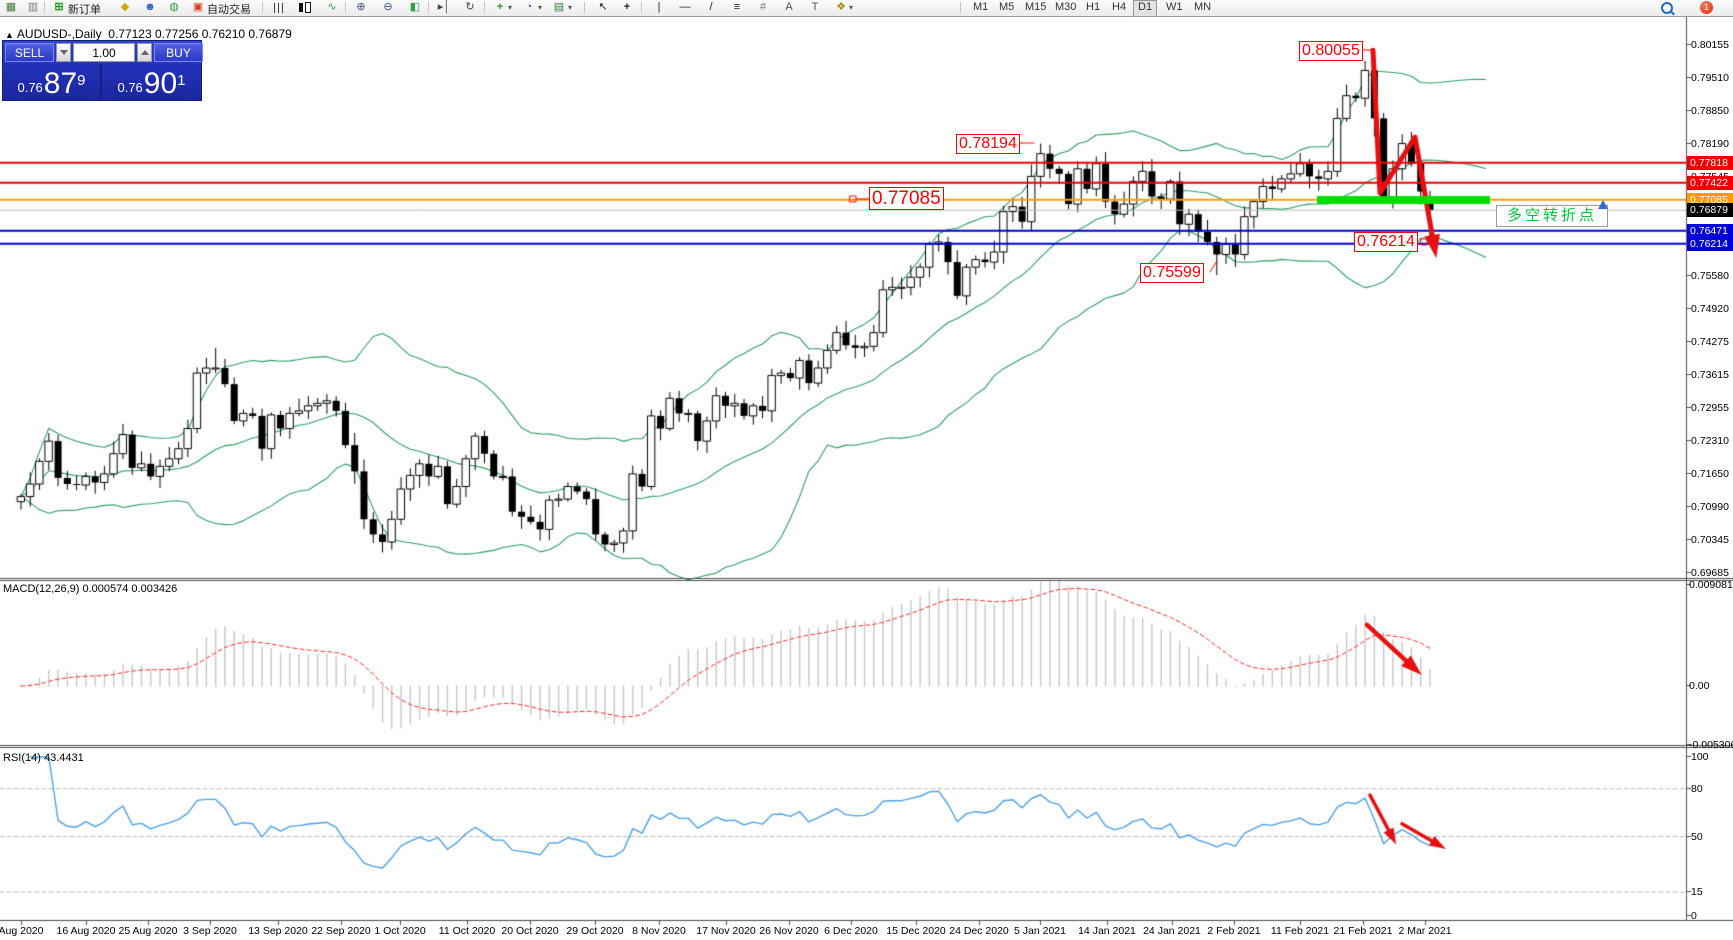 The width and height of the screenshot is (1733, 940). What do you see at coordinates (178, 52) in the screenshot?
I see `buy-button: BUY` at bounding box center [178, 52].